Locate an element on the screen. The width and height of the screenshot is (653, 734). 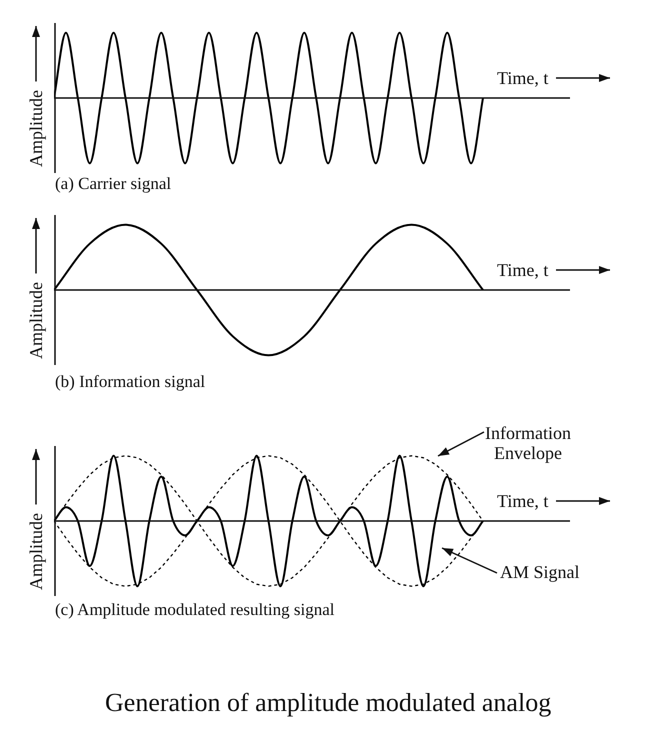
text: (c) Amplitude modulated resulting signal is located at coordinates (195, 610).